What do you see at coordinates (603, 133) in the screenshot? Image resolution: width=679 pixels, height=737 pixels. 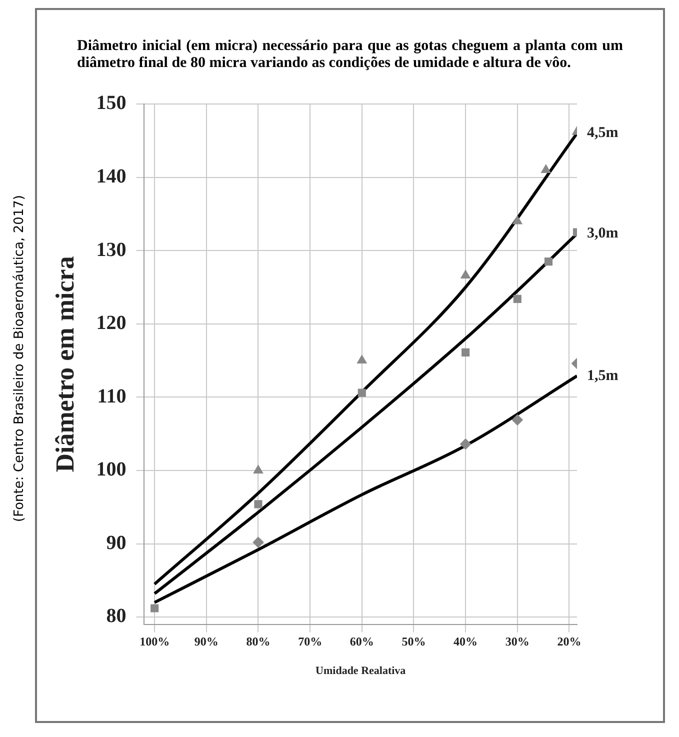 I see `series-label: 4,5m` at bounding box center [603, 133].